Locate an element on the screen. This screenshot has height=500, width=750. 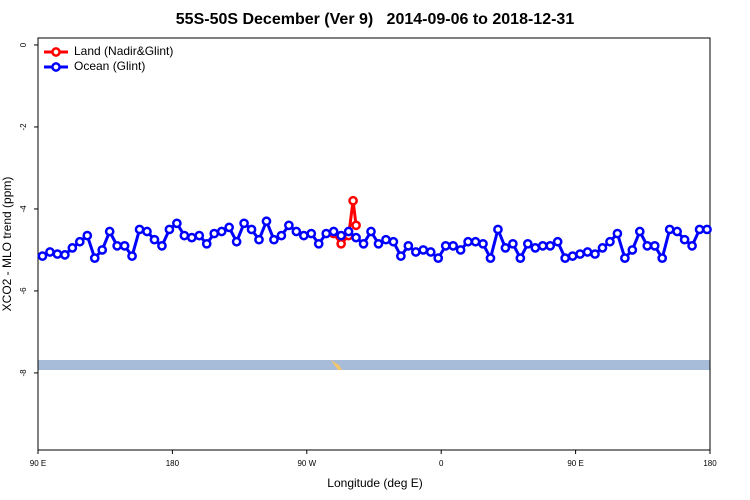
legend-label: Land (Nadir&Glint) is located at coordinates (123, 51).